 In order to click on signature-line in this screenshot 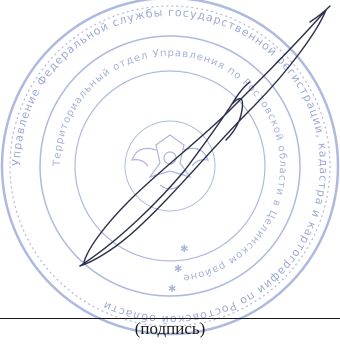, I will do `click(170, 318)`.